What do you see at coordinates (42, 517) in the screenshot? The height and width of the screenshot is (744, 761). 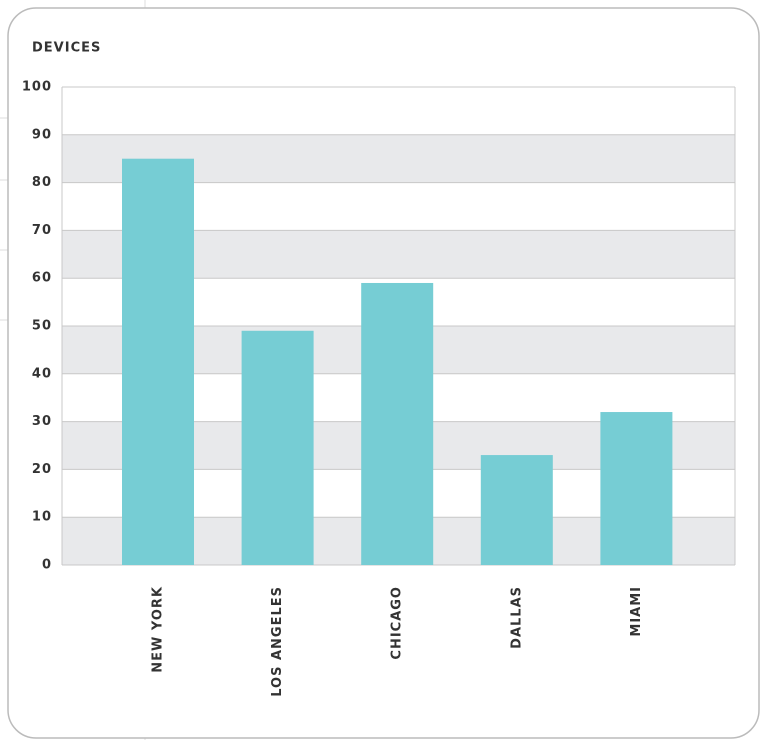 I see `y-tick-label: 10` at bounding box center [42, 517].